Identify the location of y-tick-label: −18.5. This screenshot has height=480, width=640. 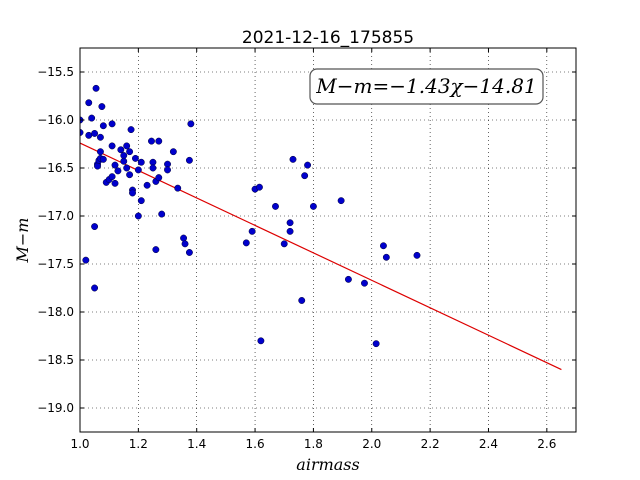
(55, 360).